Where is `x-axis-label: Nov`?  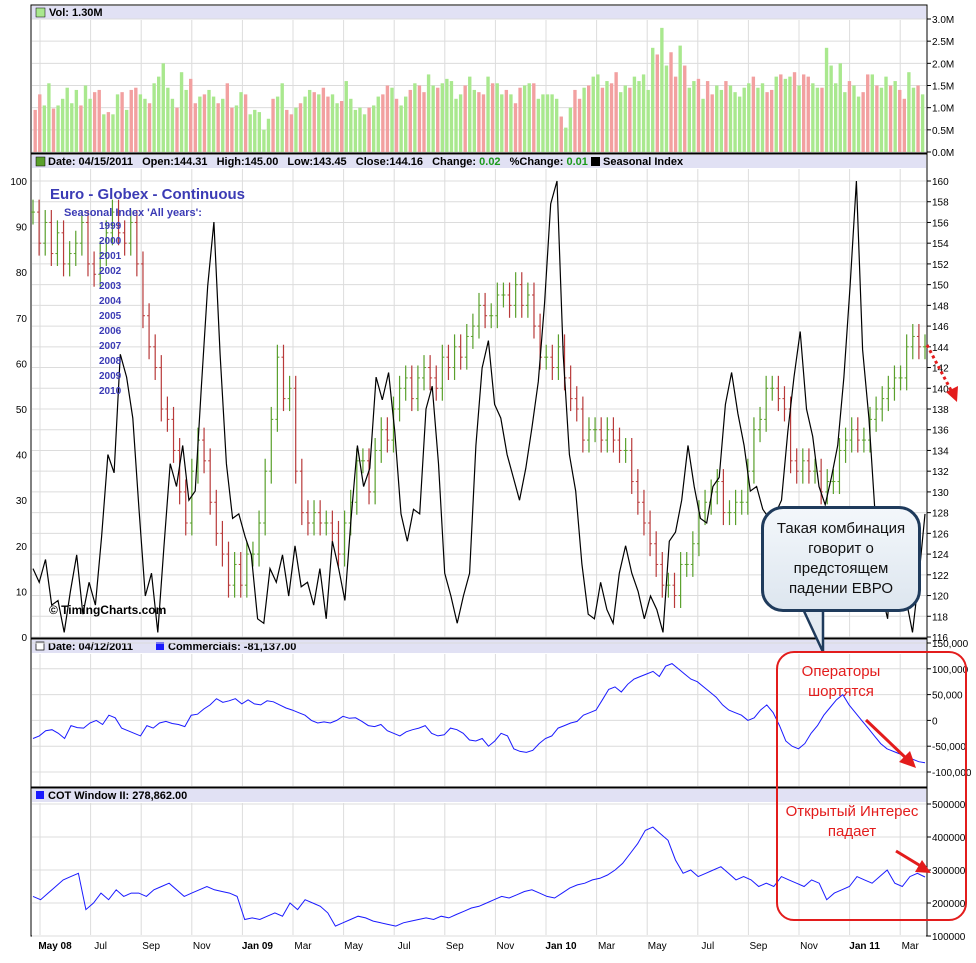 x-axis-label: Nov is located at coordinates (202, 946).